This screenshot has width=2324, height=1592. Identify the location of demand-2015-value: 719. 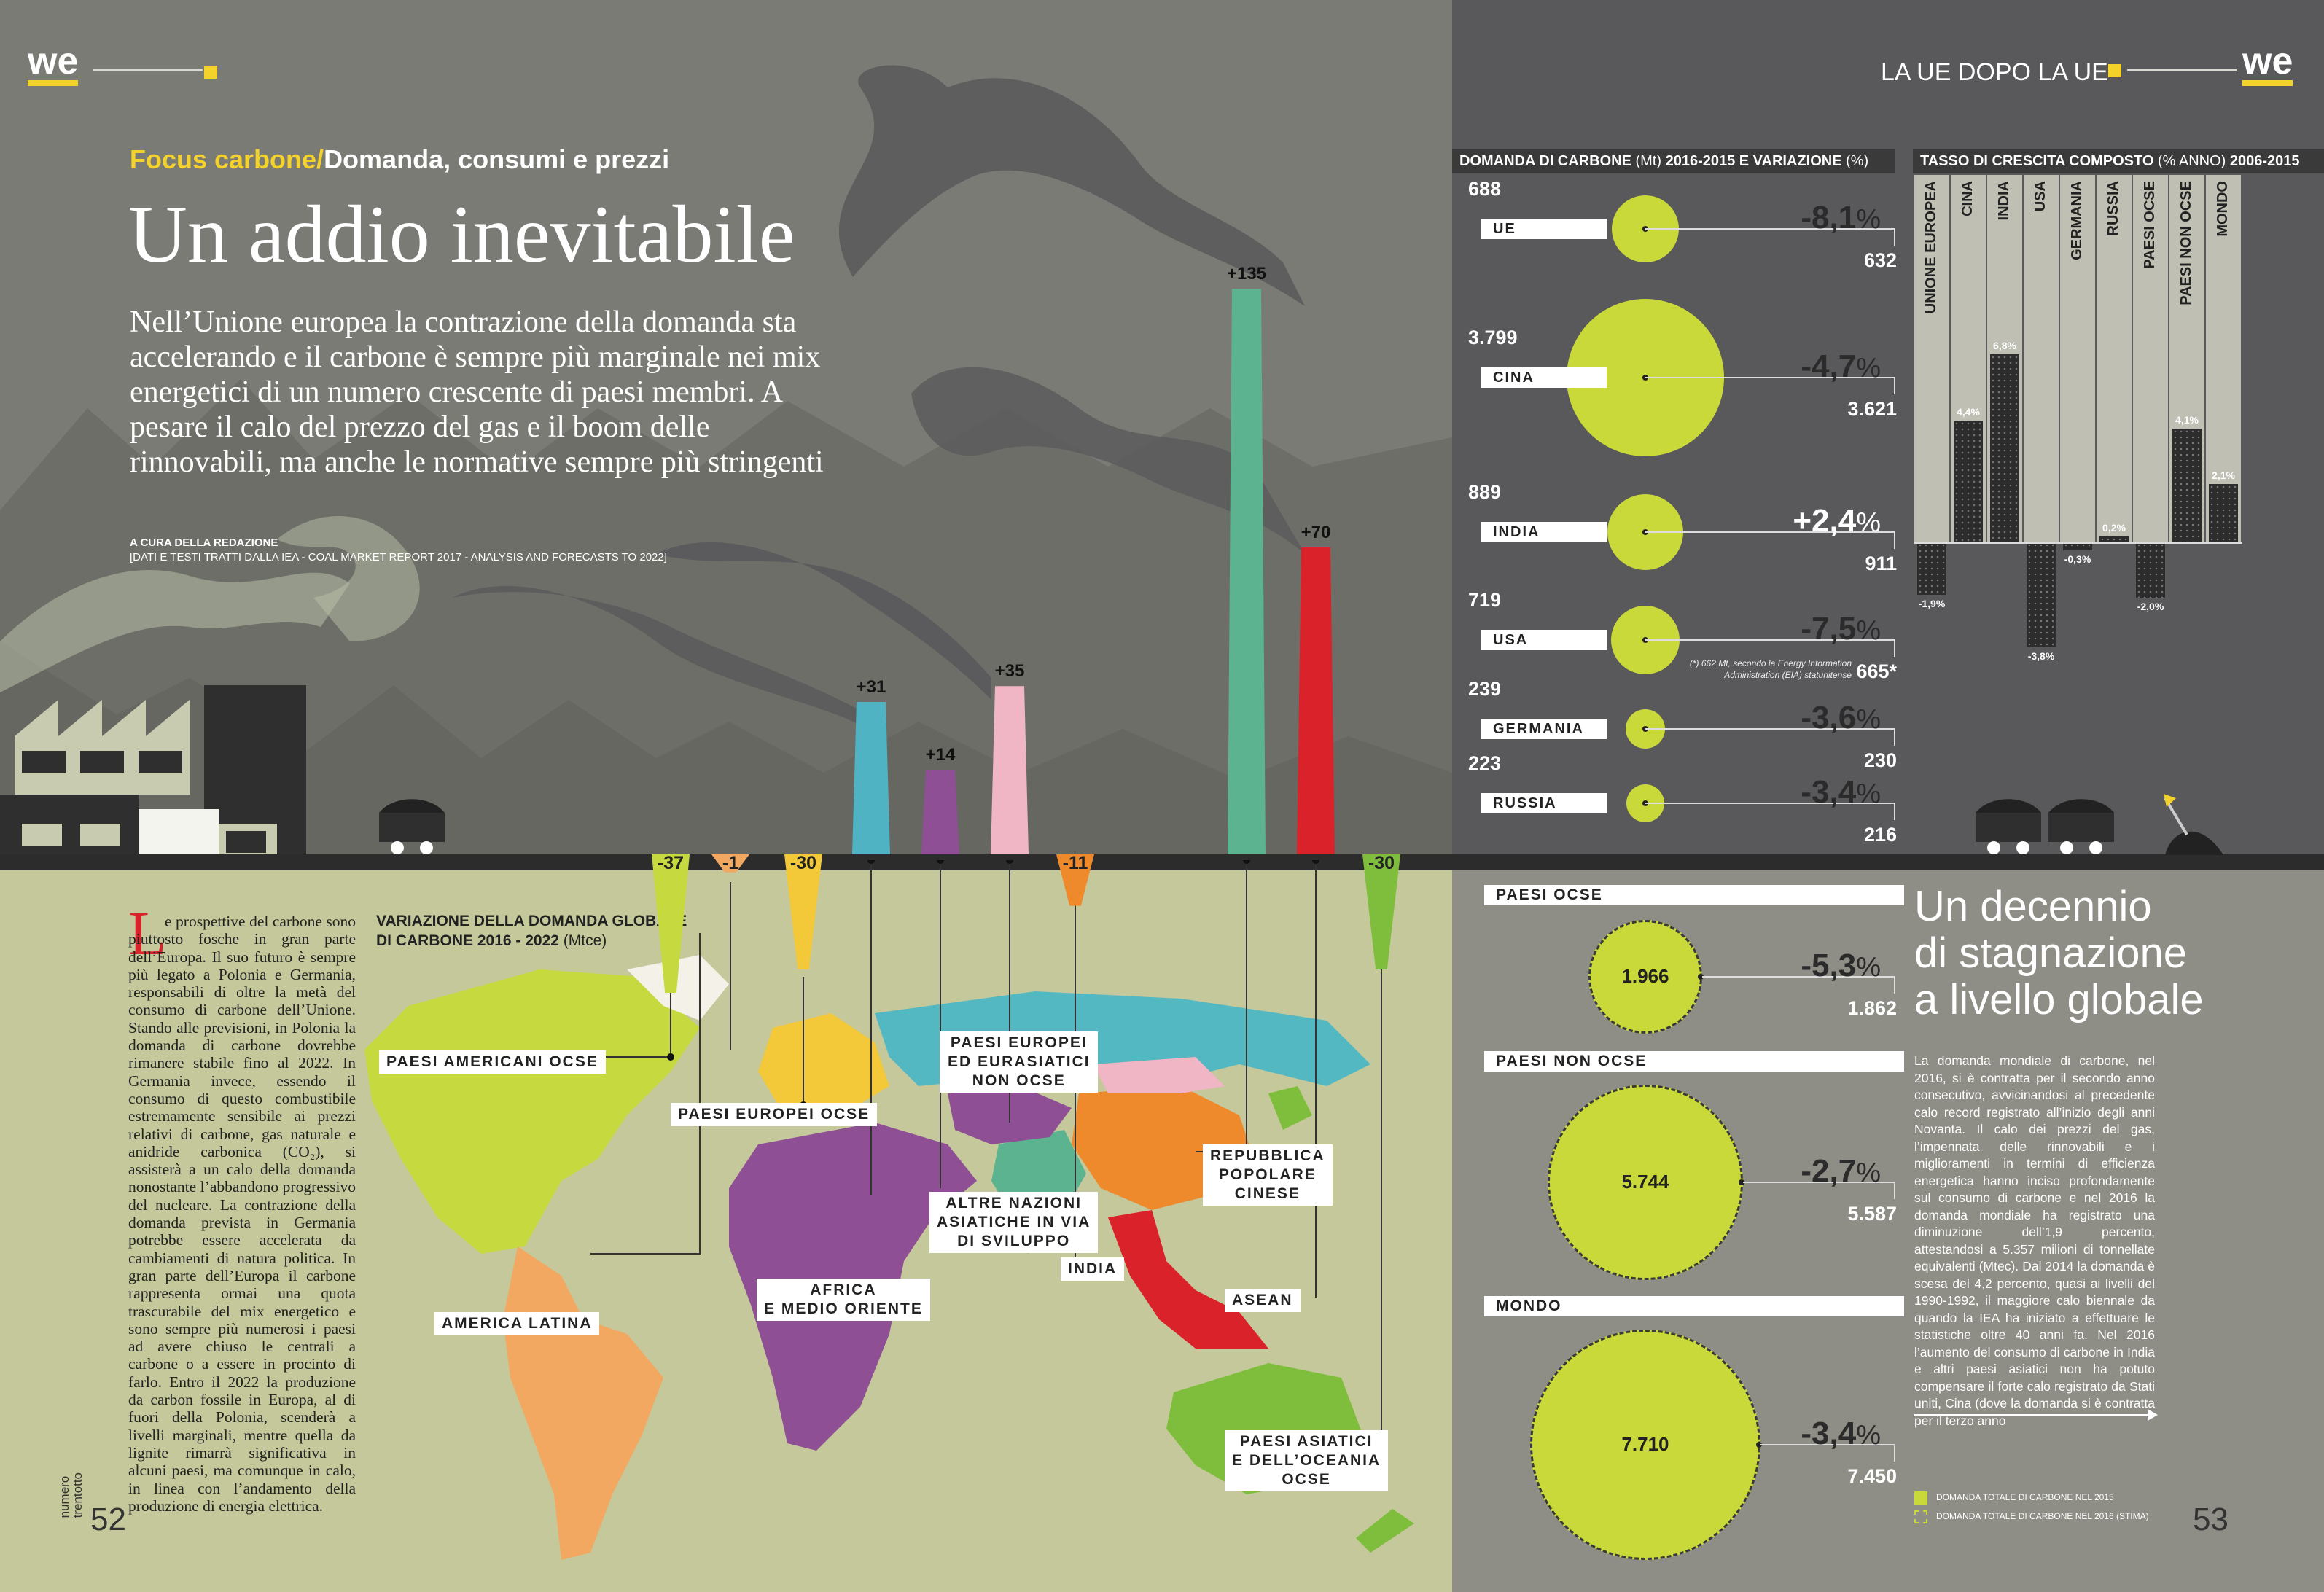
(1485, 600).